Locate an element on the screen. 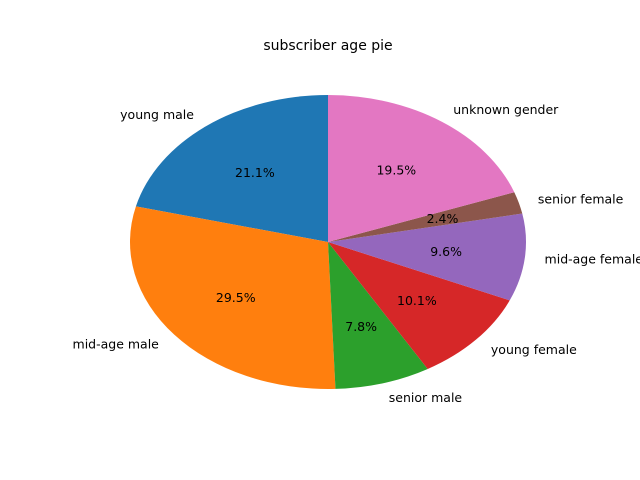  slice-label-senior-male: senior male is located at coordinates (426, 397).